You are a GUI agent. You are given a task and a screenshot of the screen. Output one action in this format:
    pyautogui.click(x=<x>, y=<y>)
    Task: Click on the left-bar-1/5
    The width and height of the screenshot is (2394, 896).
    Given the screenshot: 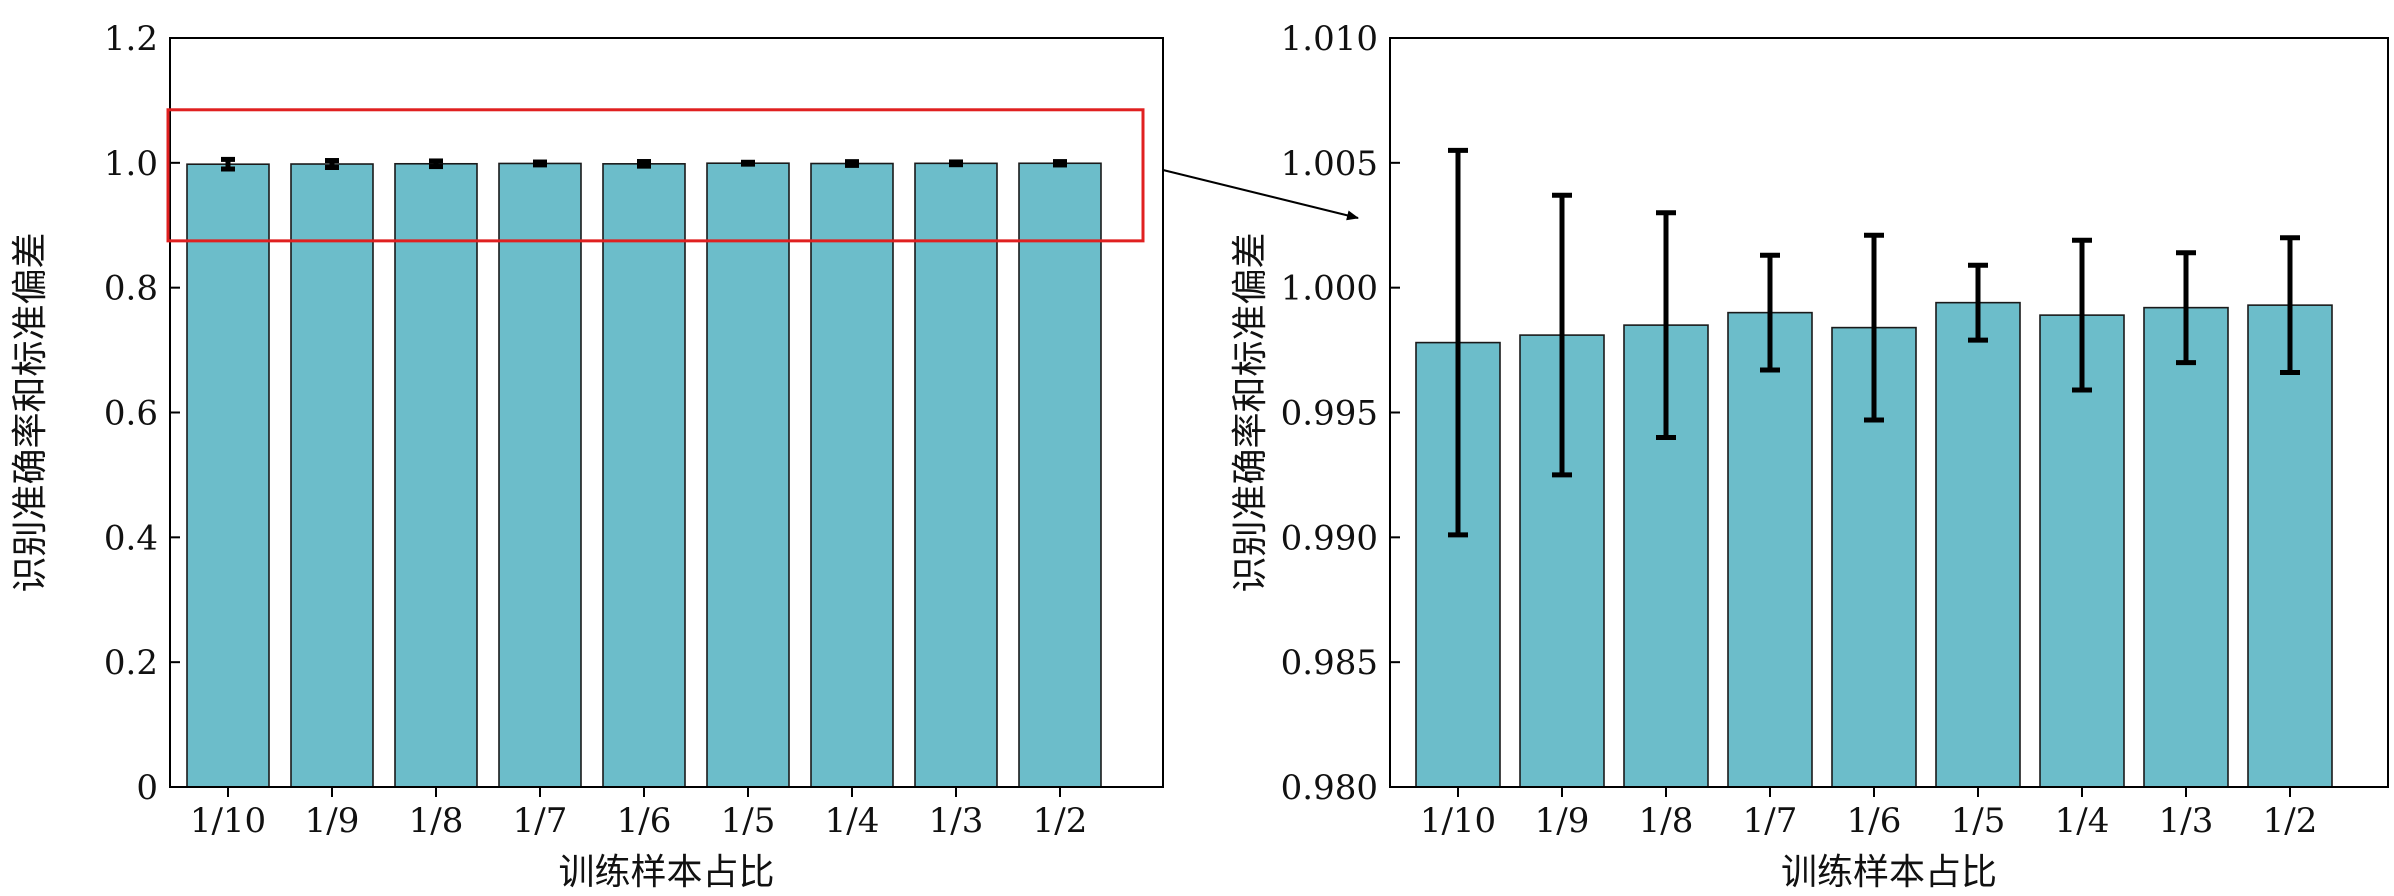 What is the action you would take?
    pyautogui.click(x=748, y=475)
    